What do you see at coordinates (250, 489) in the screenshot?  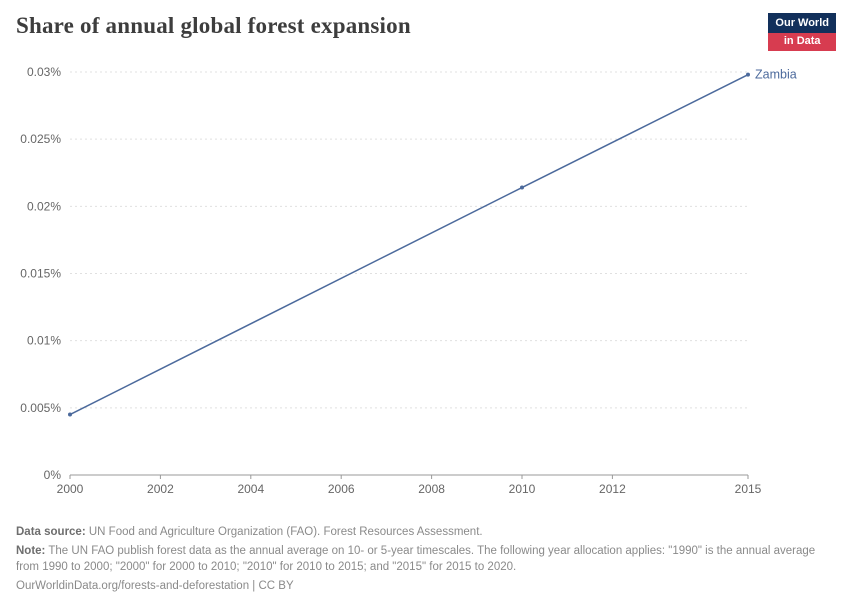 I see `x-tick-label: 2004` at bounding box center [250, 489].